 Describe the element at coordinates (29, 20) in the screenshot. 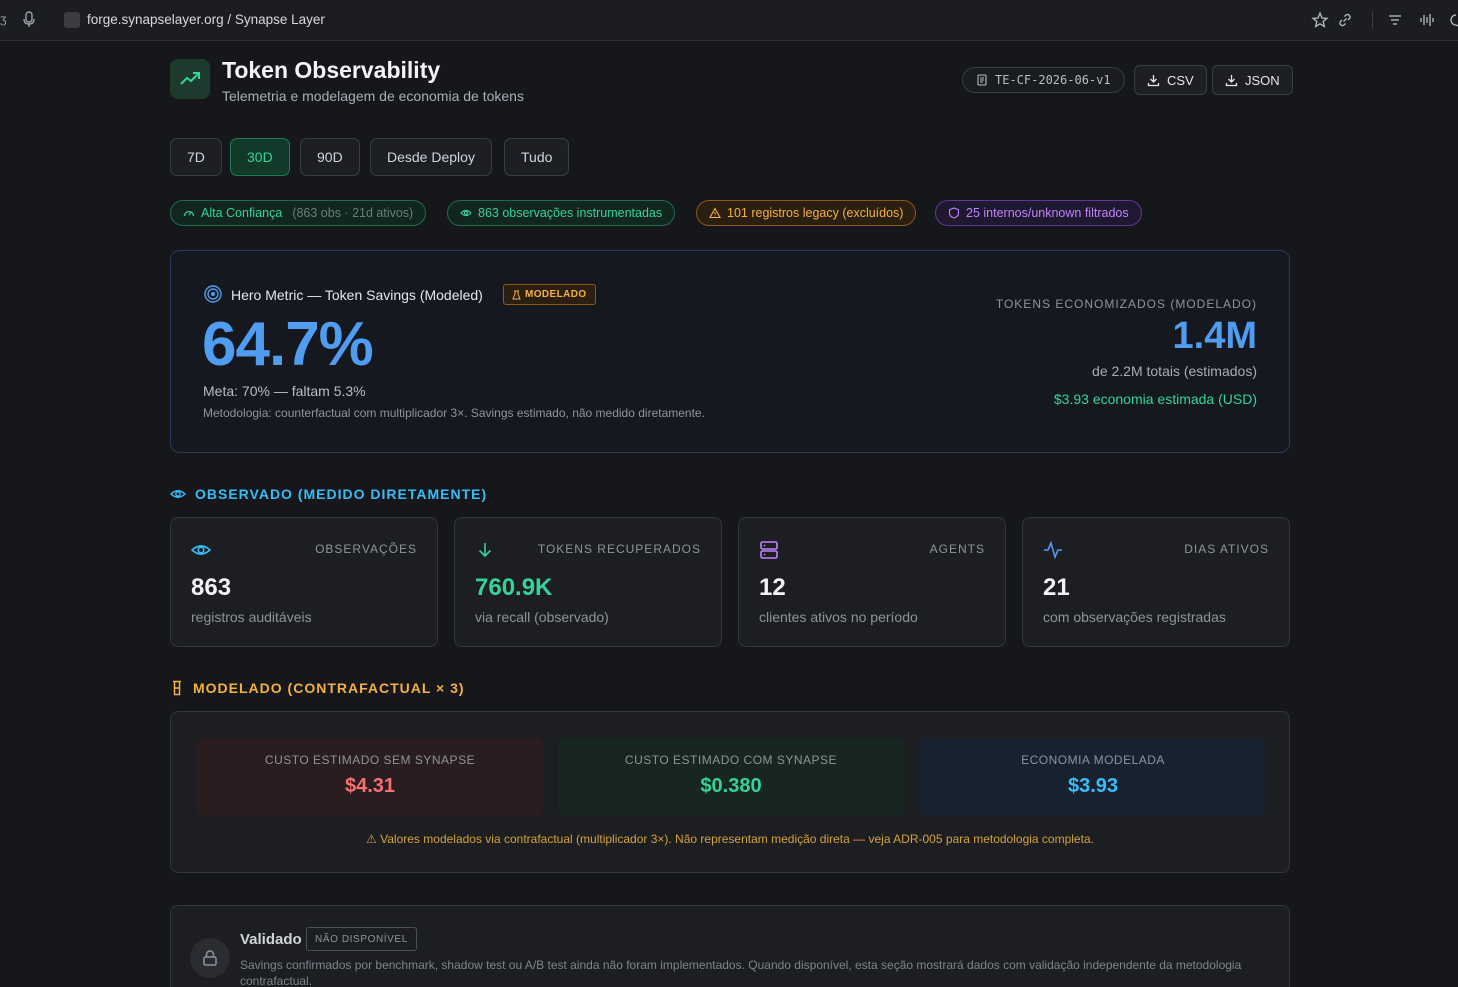

I see `microphone-icon` at that location.